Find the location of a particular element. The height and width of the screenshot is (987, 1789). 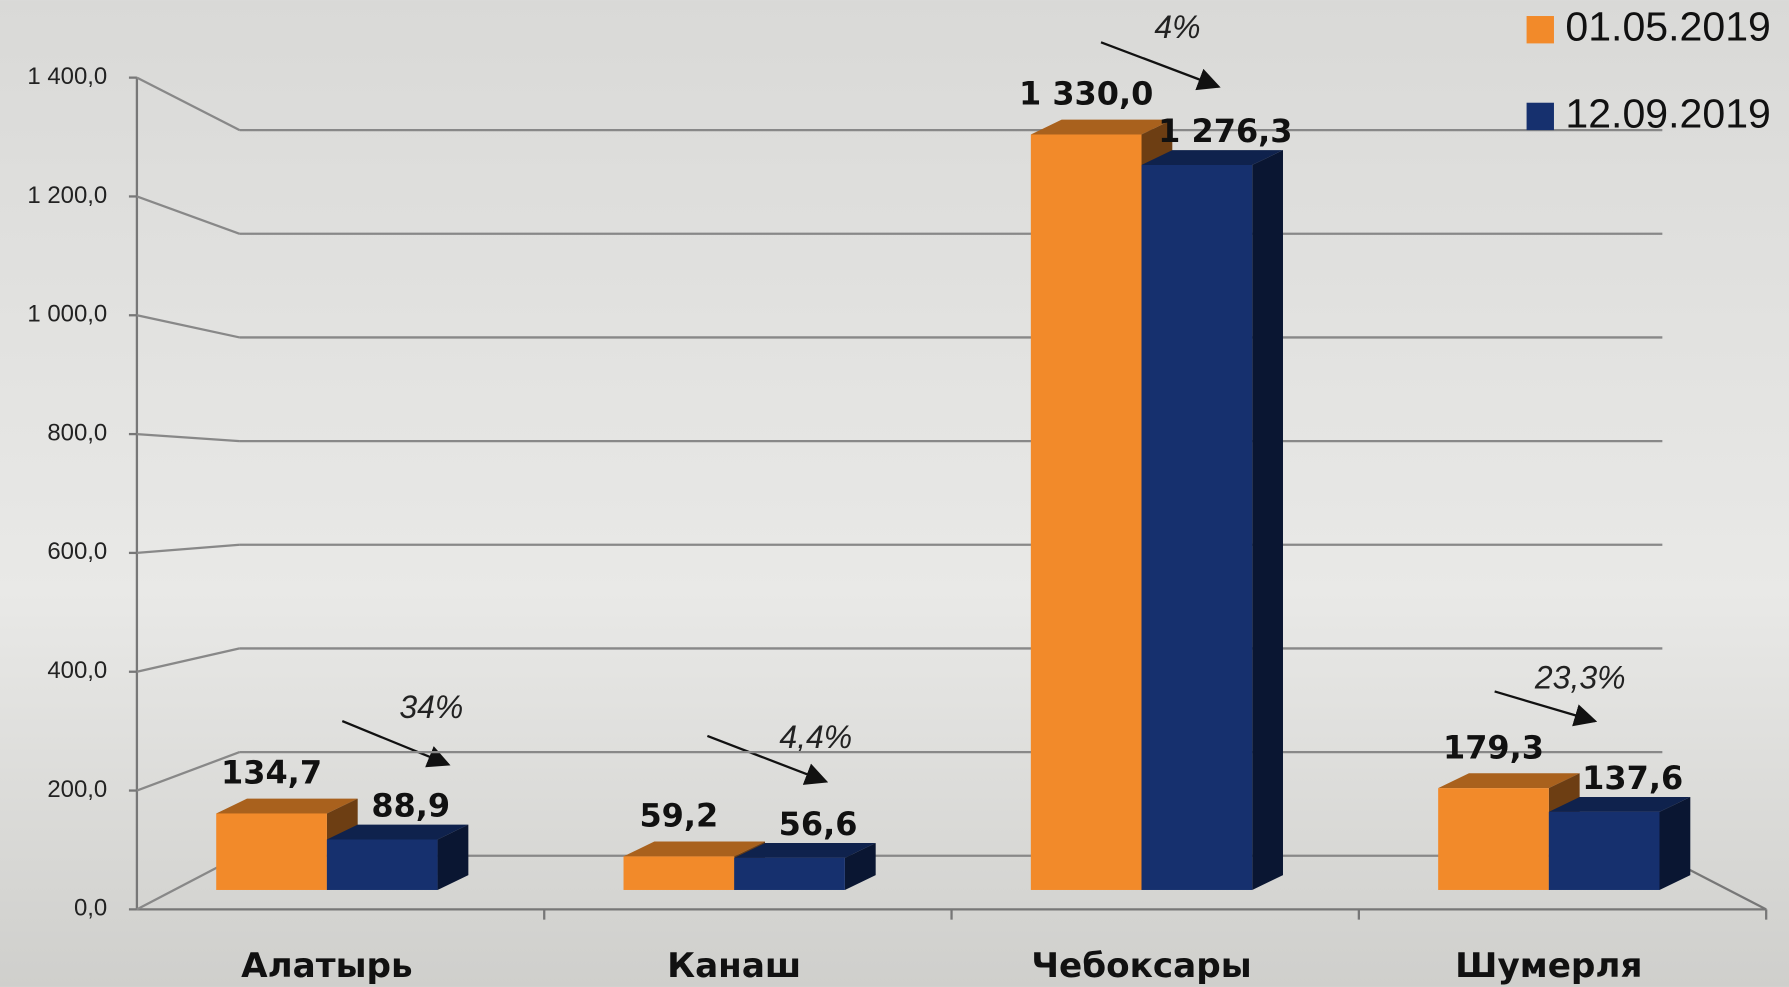

x-tick-label: Канаш is located at coordinates (734, 966).